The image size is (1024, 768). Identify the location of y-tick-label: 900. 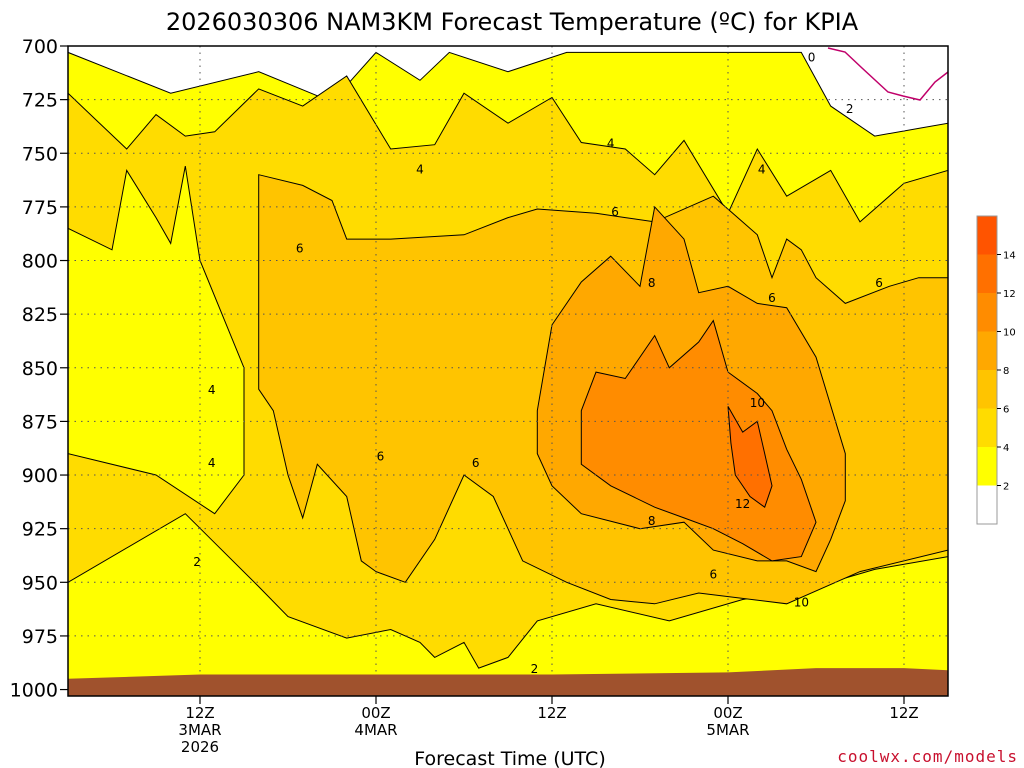
(40, 476).